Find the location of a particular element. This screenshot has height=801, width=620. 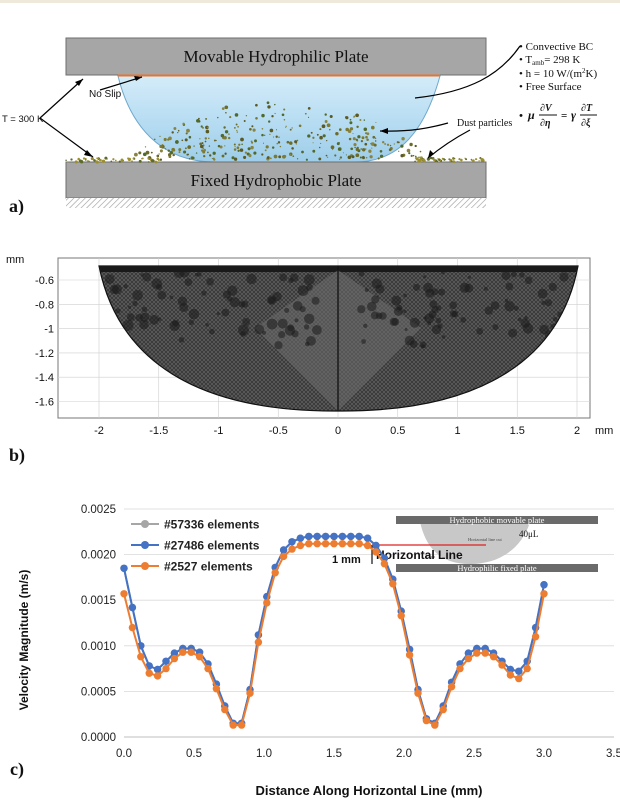

eq-dxi: ∂ξ is located at coordinates (586, 123).